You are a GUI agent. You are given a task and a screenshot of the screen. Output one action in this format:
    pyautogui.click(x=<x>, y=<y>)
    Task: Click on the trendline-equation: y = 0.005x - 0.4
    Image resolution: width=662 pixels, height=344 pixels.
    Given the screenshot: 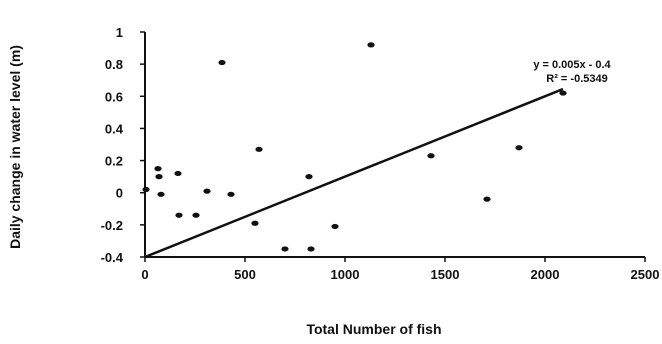 What is the action you would take?
    pyautogui.click(x=572, y=65)
    